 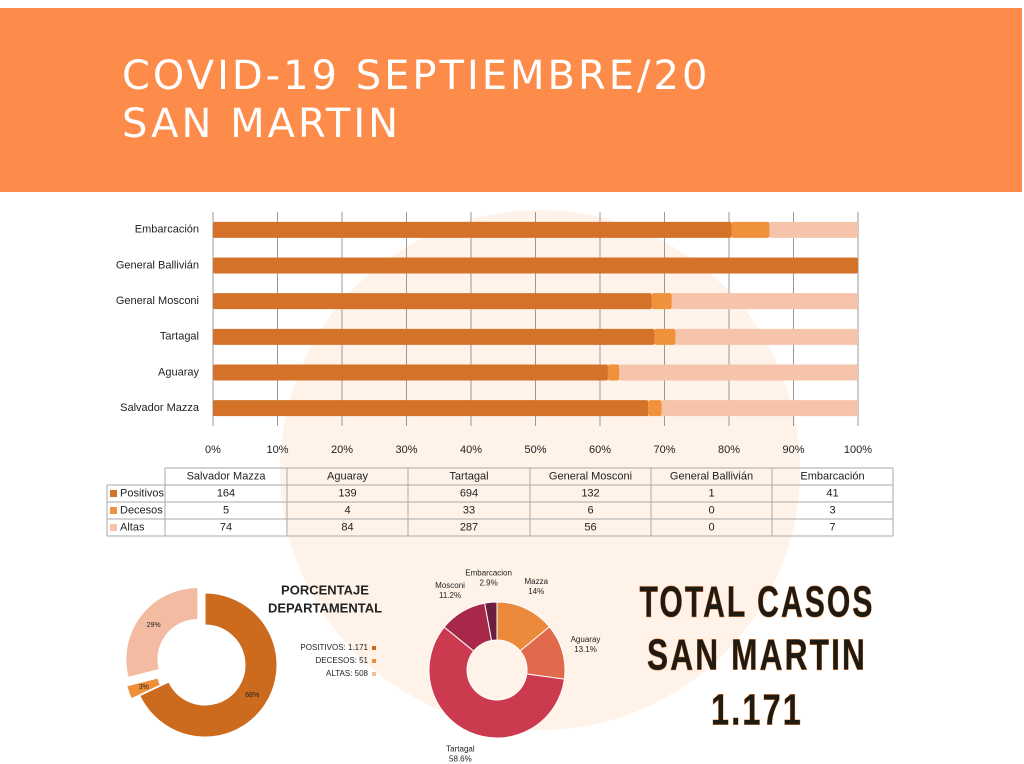 What do you see at coordinates (157, 265) in the screenshot?
I see `category-label: General Ballivián` at bounding box center [157, 265].